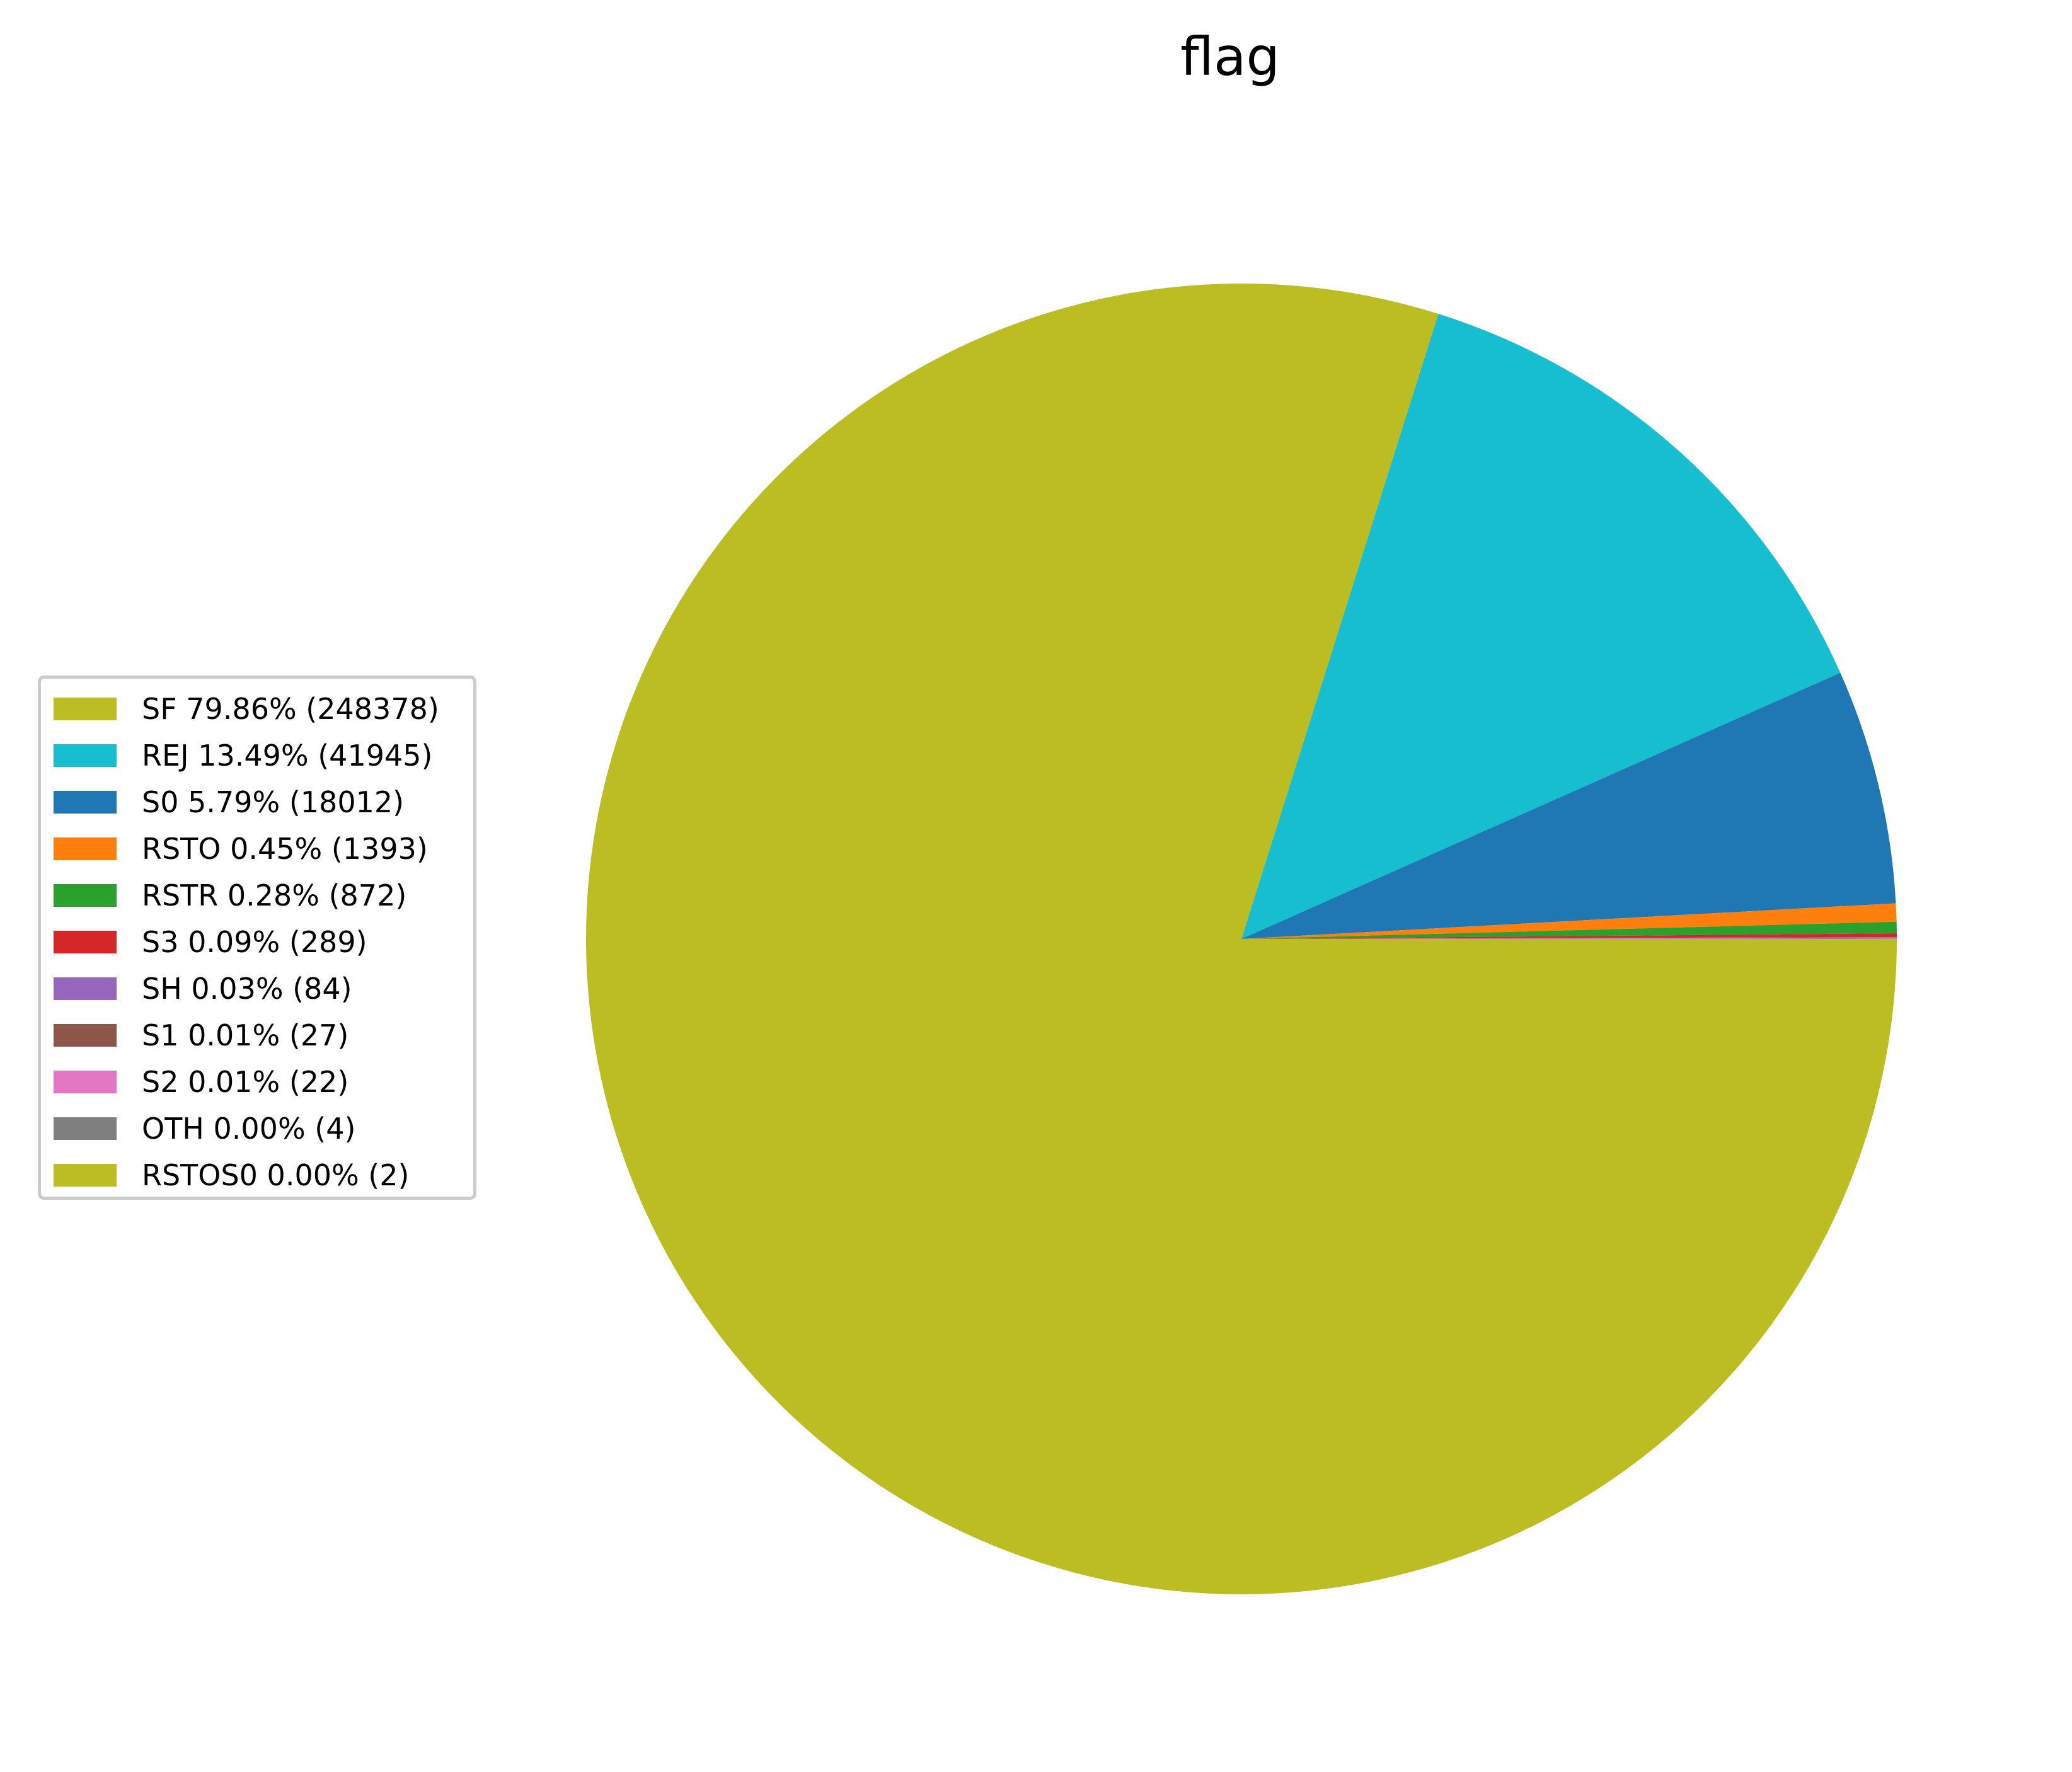 The width and height of the screenshot is (2072, 1772). What do you see at coordinates (1569, 930) in the screenshot?
I see `pie-slice-rstr` at bounding box center [1569, 930].